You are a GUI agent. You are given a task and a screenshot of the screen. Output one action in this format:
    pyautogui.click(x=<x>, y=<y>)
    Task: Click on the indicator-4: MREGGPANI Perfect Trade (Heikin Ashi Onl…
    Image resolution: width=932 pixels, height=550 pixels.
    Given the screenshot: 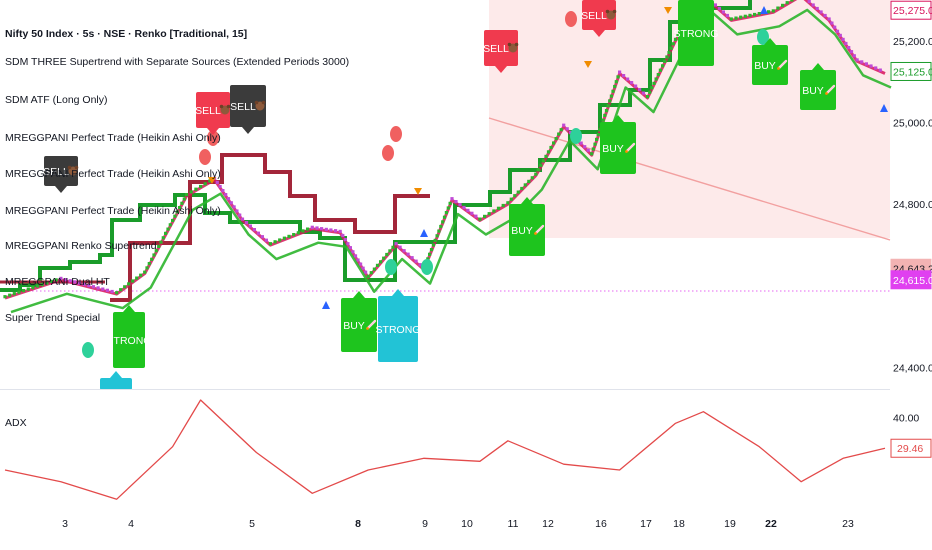 What is the action you would take?
    pyautogui.click(x=113, y=174)
    